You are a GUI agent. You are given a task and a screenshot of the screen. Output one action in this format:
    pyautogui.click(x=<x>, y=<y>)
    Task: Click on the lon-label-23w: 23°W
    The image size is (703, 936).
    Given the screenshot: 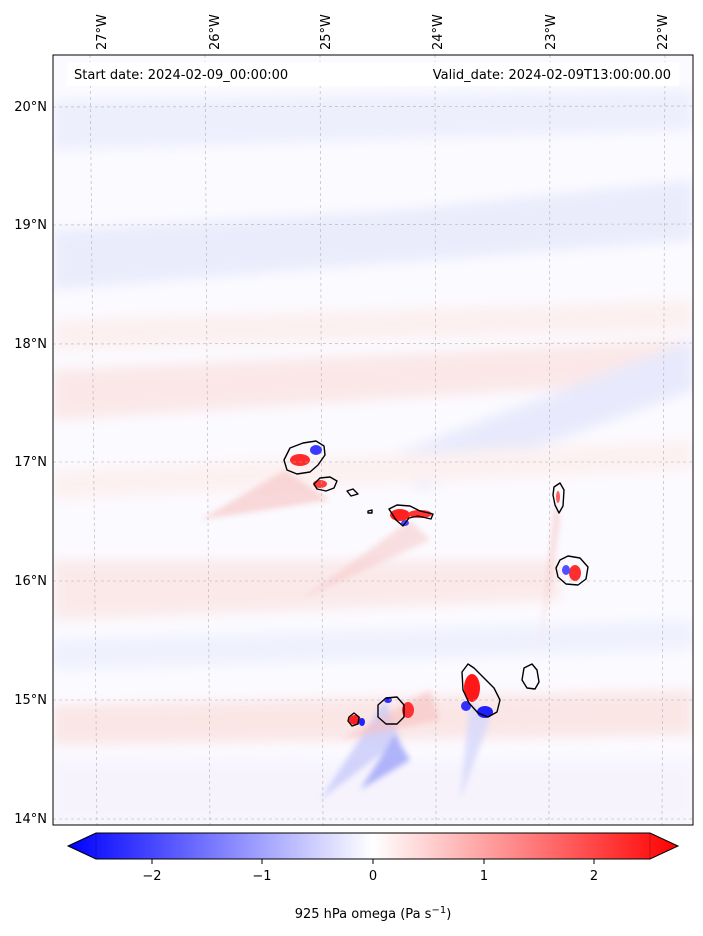 What is the action you would take?
    pyautogui.click(x=551, y=32)
    